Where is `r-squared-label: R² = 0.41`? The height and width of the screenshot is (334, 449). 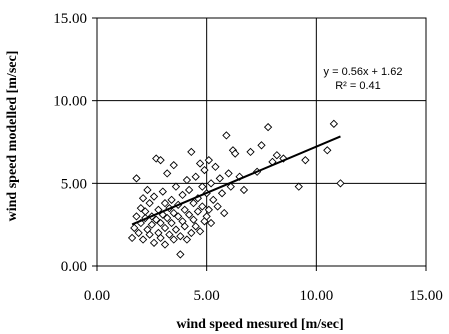 r-squared-label: R² = 0.41 is located at coordinates (358, 86).